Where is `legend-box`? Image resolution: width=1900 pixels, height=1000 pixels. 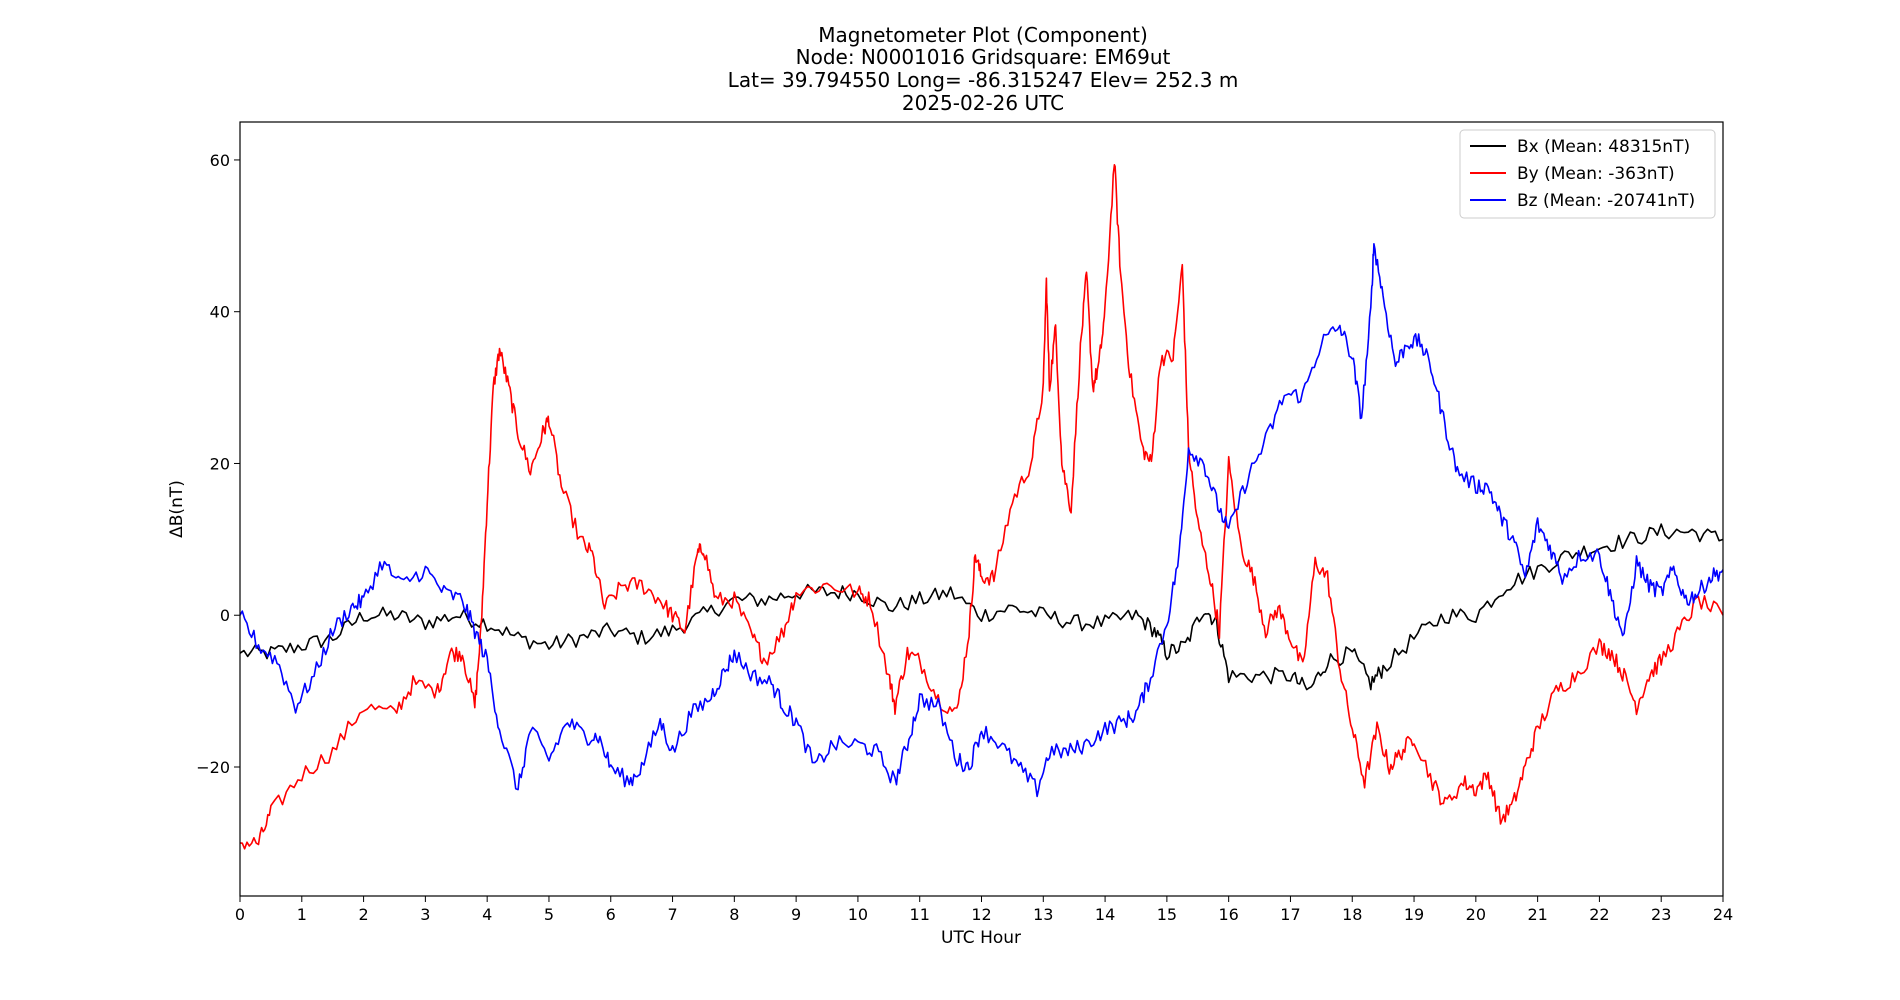 legend-box is located at coordinates (1587, 174).